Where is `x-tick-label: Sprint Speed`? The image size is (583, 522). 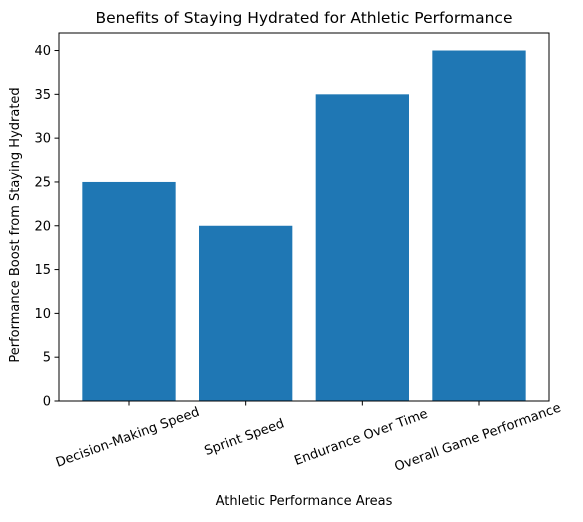 x-tick-label: Sprint Speed is located at coordinates (245, 437).